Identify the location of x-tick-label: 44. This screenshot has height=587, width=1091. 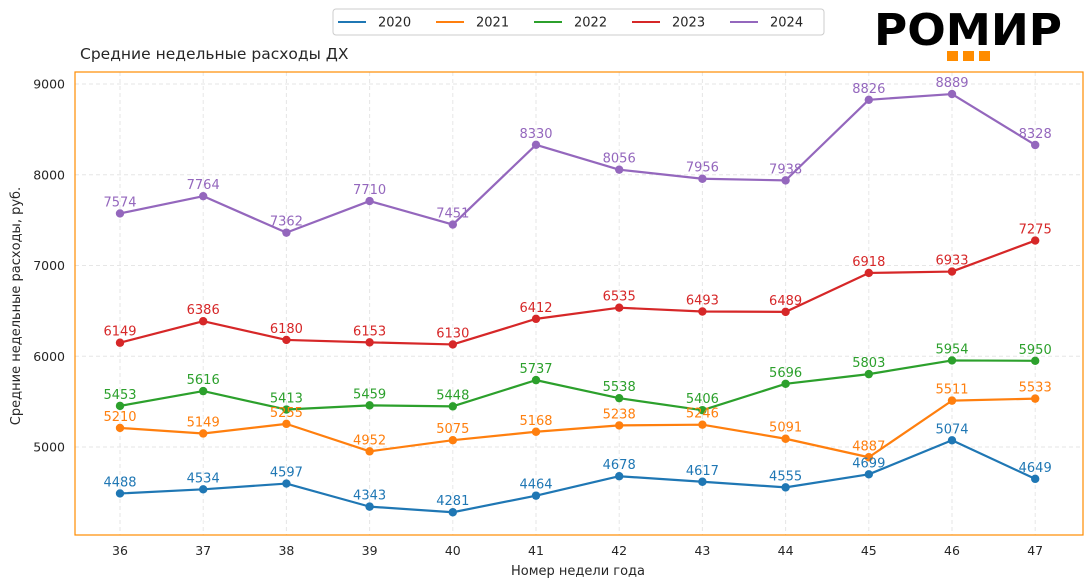
(786, 550).